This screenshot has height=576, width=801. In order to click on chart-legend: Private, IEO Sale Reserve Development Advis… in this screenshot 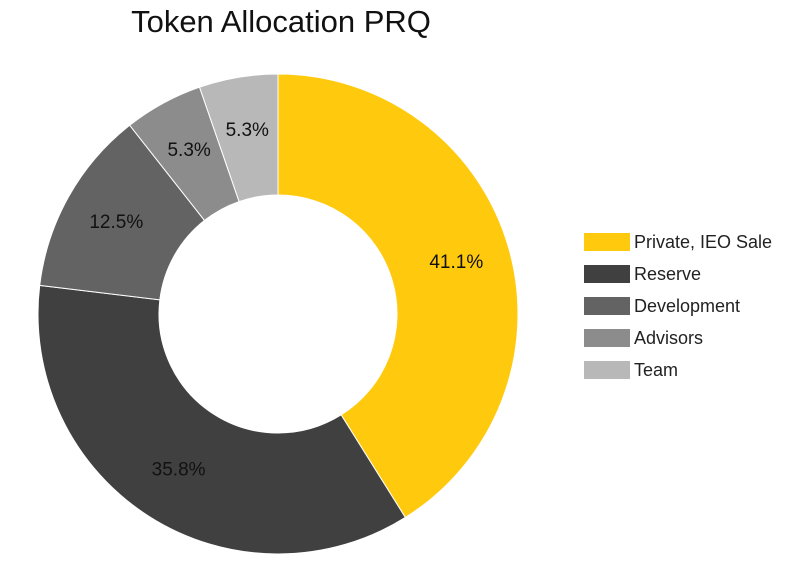, I will do `click(678, 306)`.